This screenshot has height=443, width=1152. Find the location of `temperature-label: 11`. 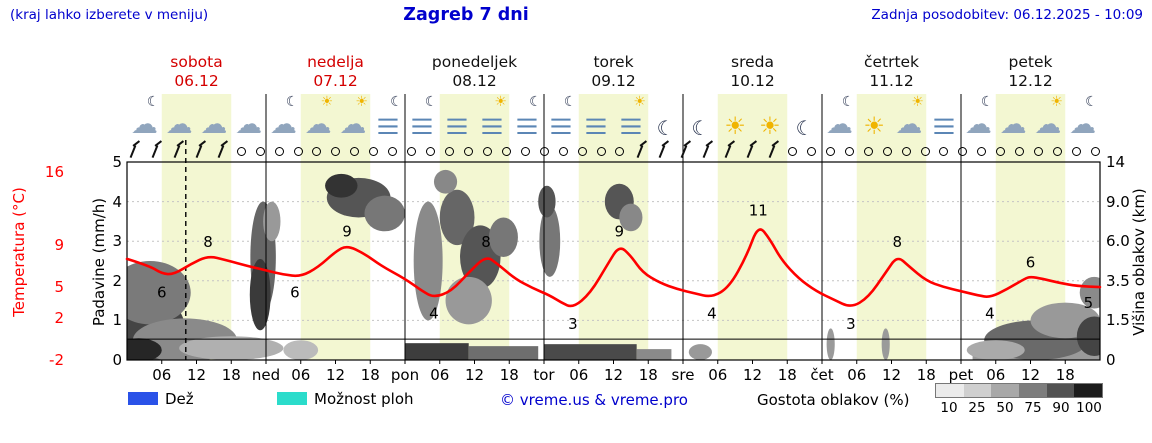

temperature-label: 11 is located at coordinates (758, 211).